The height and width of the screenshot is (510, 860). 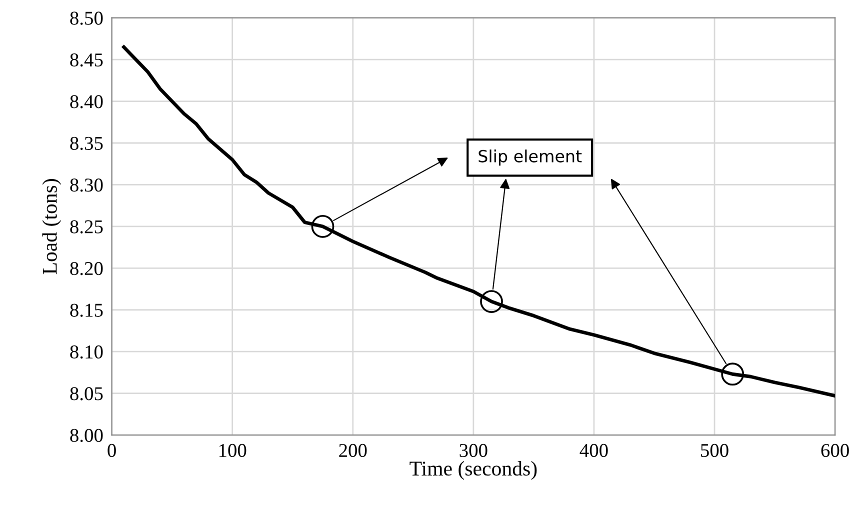 I want to click on y-axis-title: Load (tons), so click(x=52, y=226).